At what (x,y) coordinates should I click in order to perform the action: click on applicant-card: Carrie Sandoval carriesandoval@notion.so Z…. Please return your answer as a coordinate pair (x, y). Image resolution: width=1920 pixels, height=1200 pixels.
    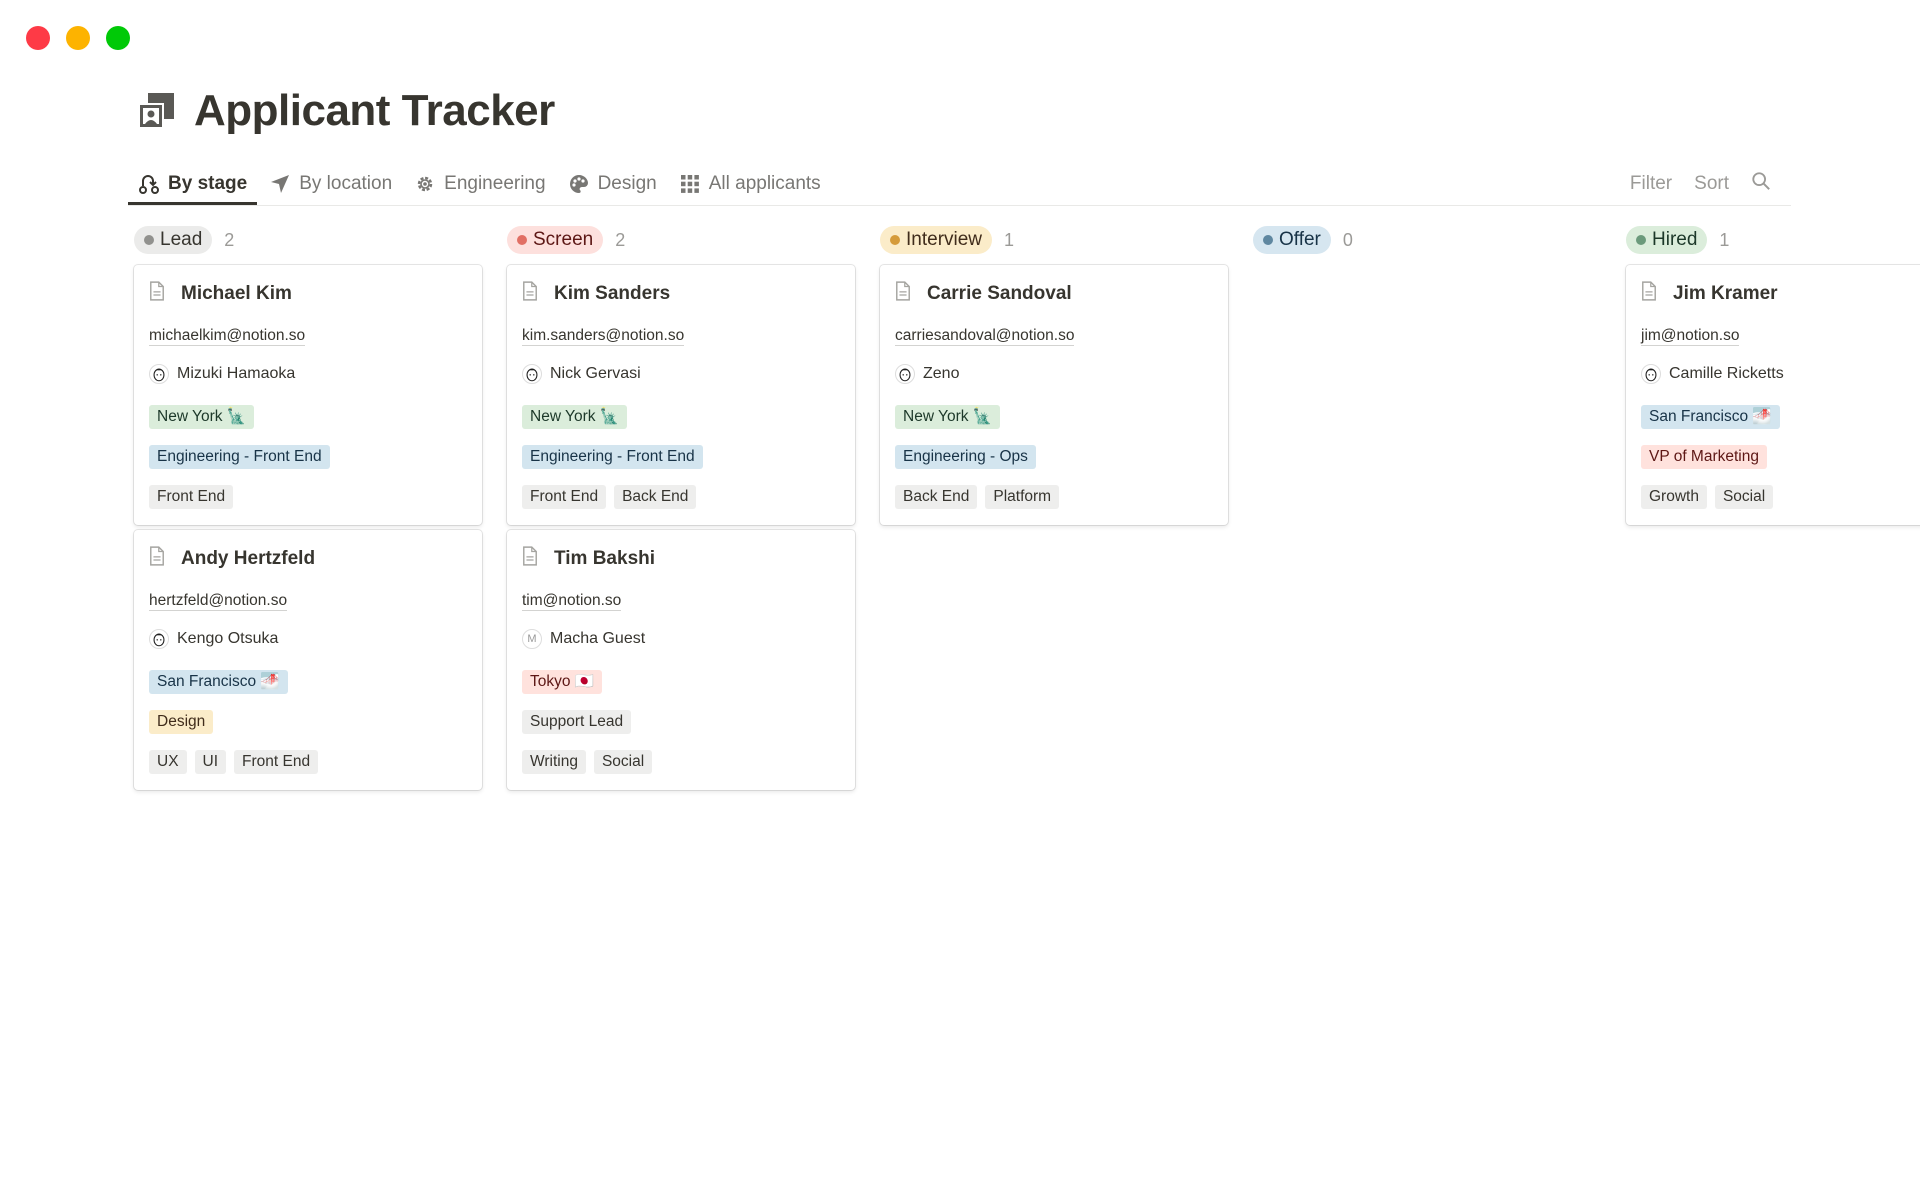
    Looking at the image, I should click on (1054, 395).